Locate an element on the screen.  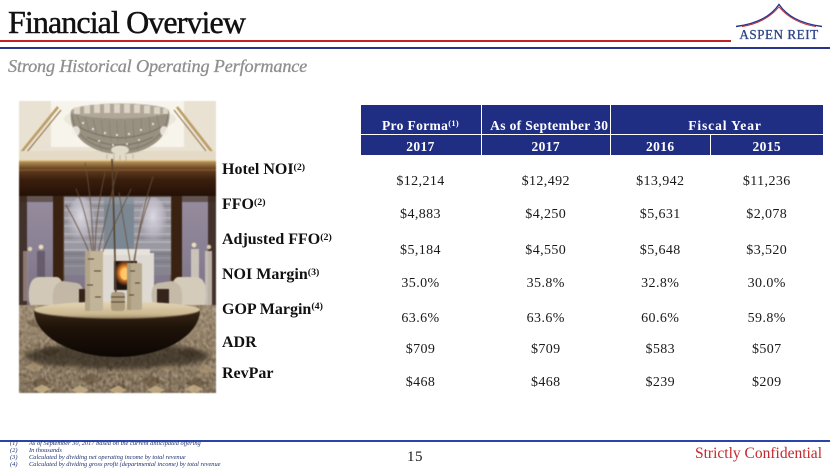
svg-text: ASPEN REIT is located at coordinates (778, 34).